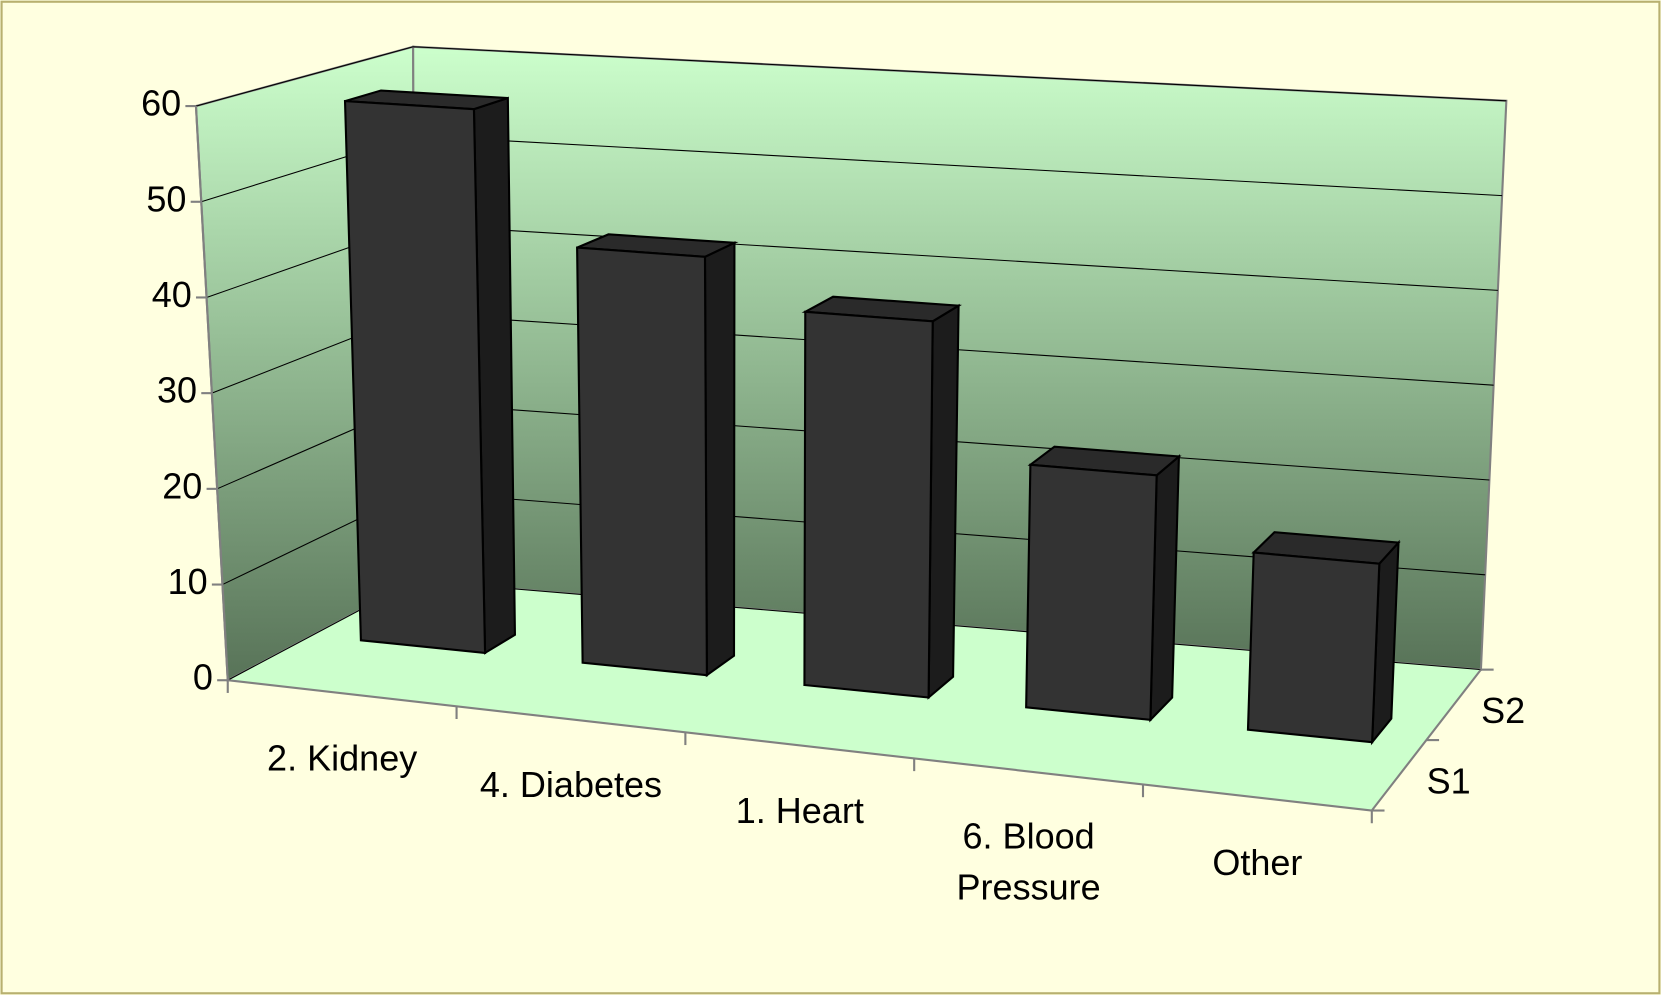 The image size is (1661, 995). Describe the element at coordinates (182, 485) in the screenshot. I see `y-tick-label: 20` at that location.